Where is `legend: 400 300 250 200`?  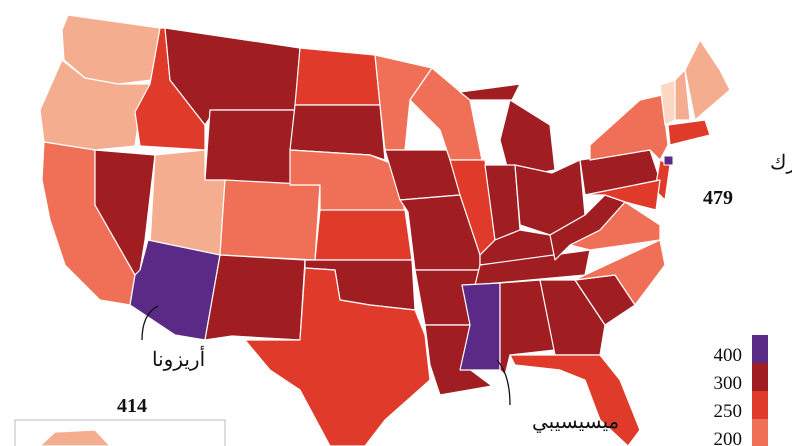
legend: 400 300 250 200 is located at coordinates (741, 390).